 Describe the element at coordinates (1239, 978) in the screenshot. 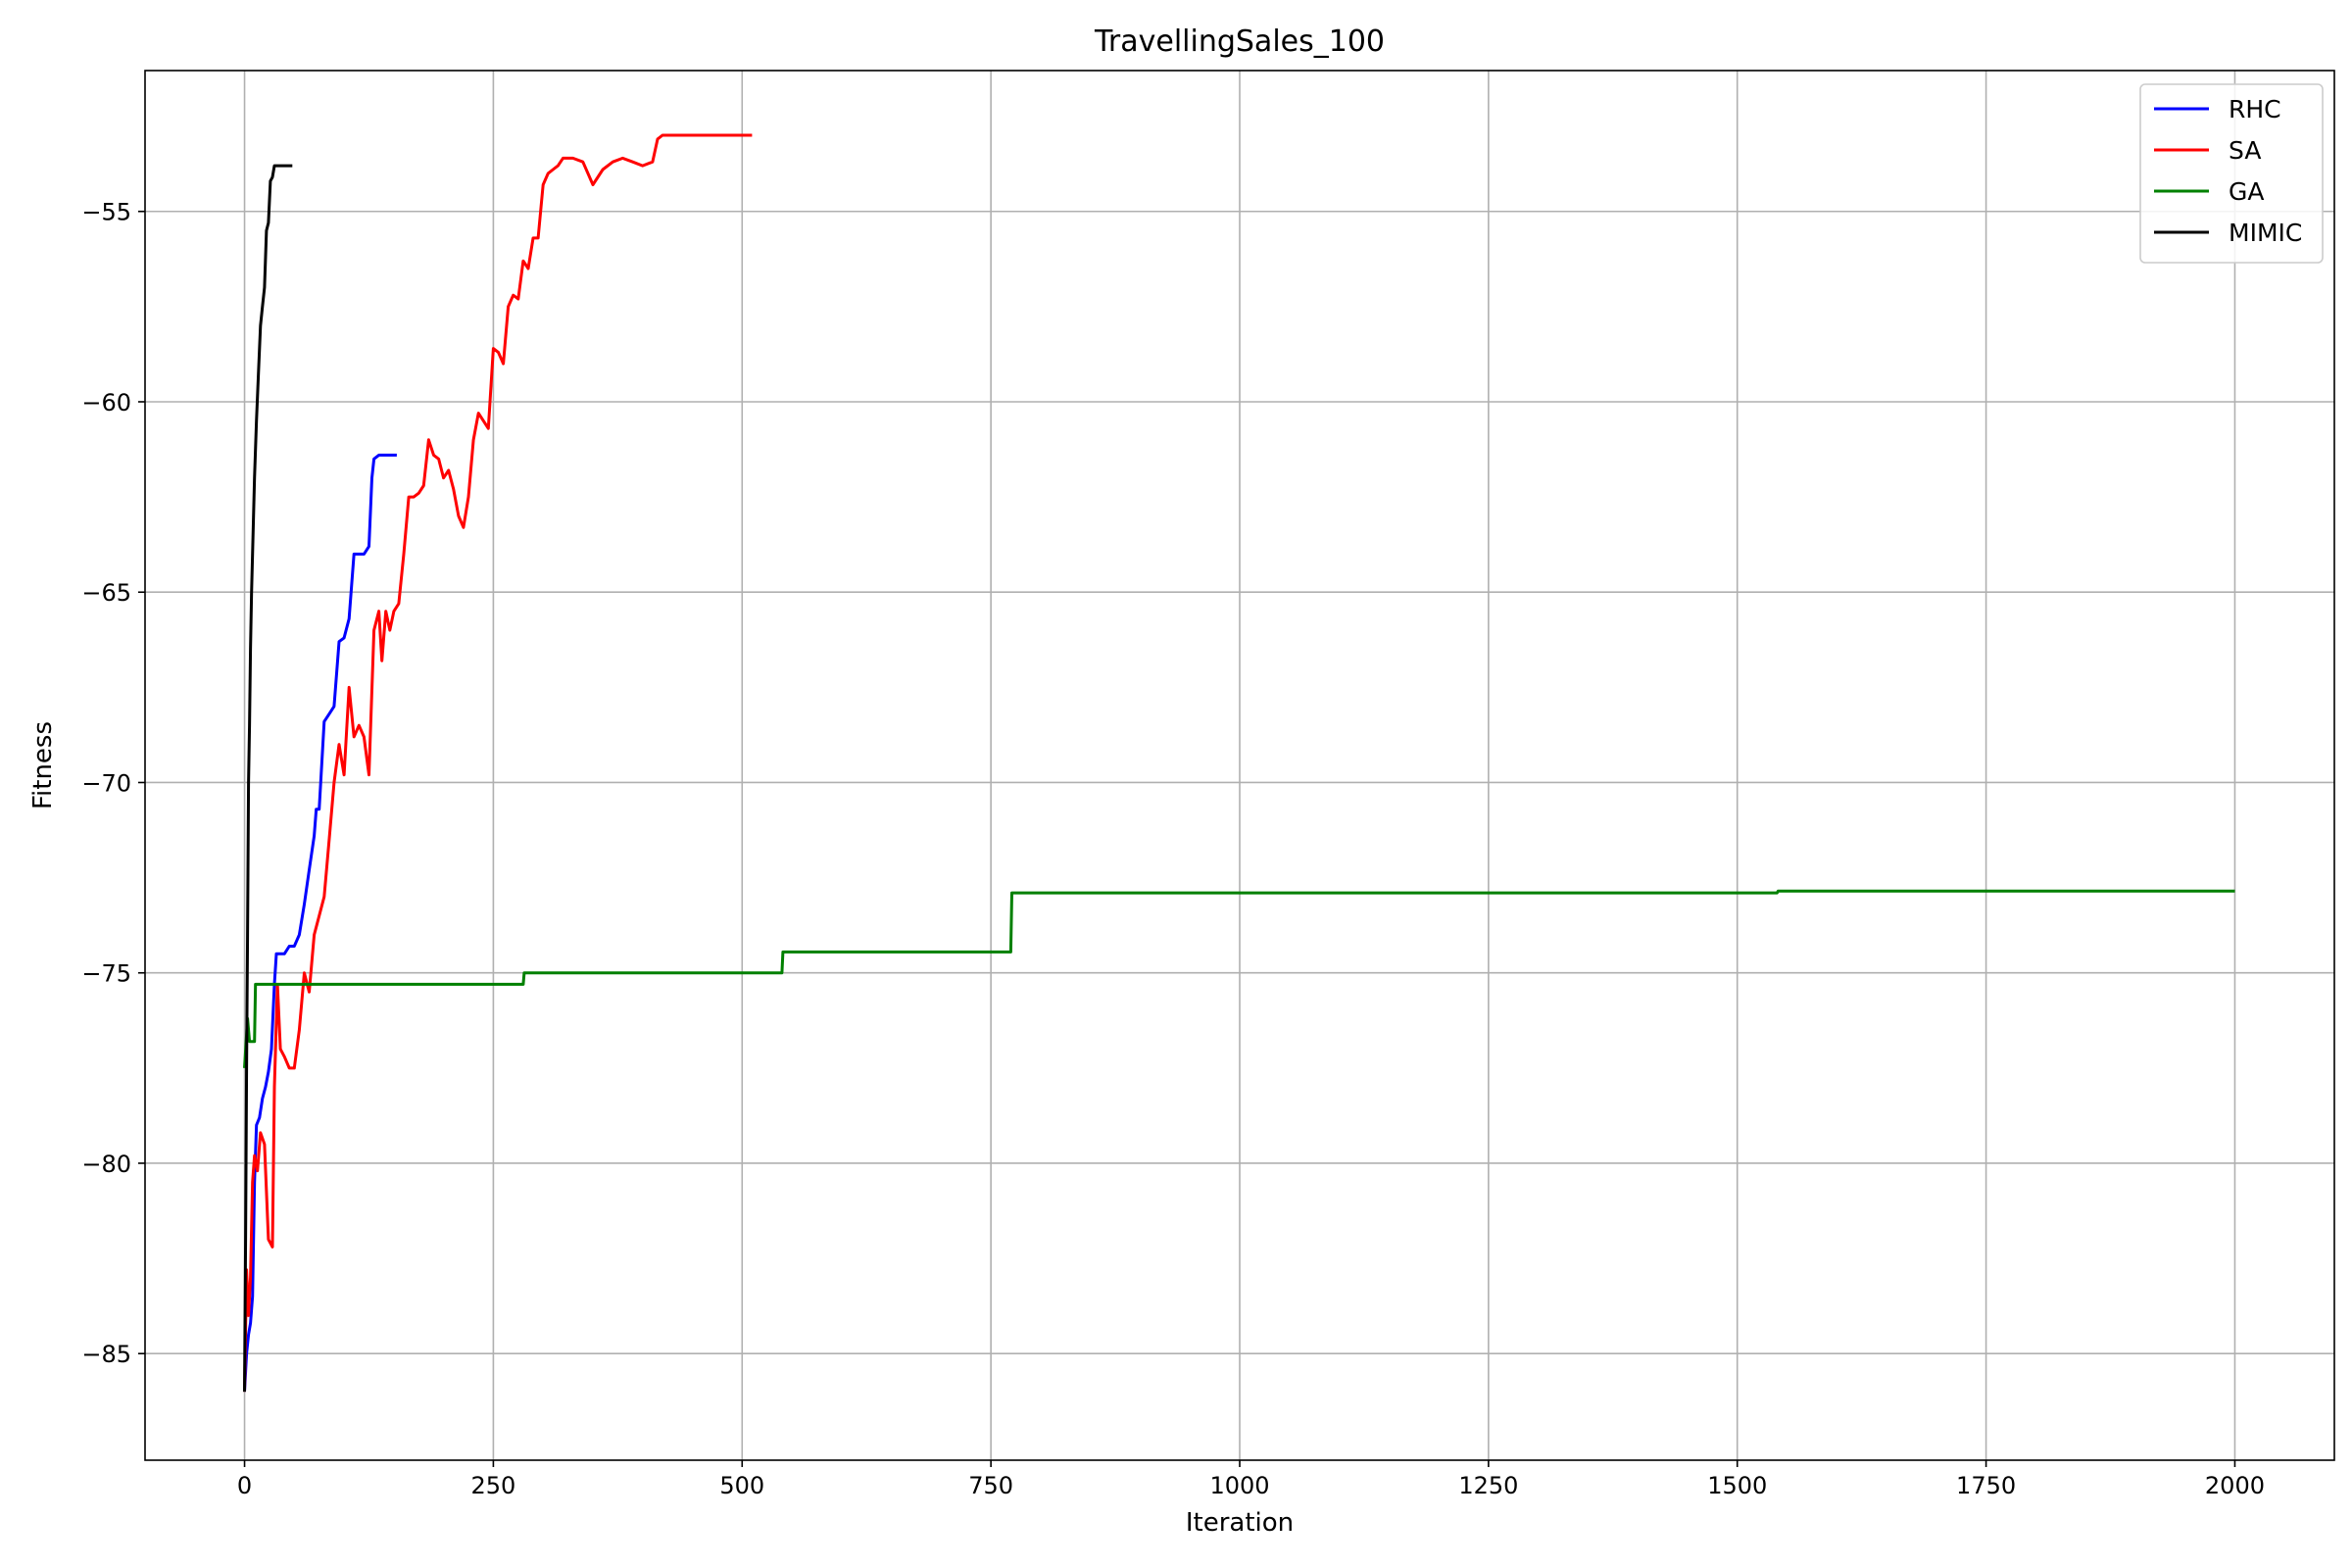

I see `series-line-ga` at that location.